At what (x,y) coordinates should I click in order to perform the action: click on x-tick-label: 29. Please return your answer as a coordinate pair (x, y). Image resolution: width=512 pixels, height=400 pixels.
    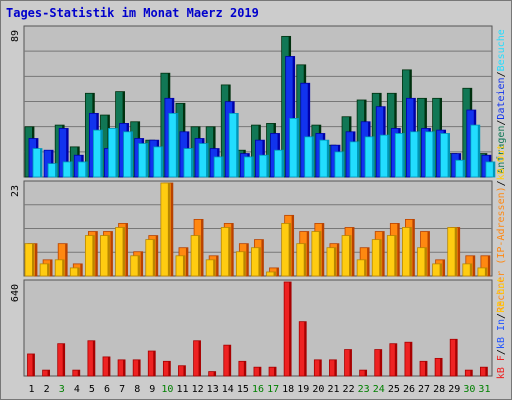
    Looking at the image, I should click on (454, 389).